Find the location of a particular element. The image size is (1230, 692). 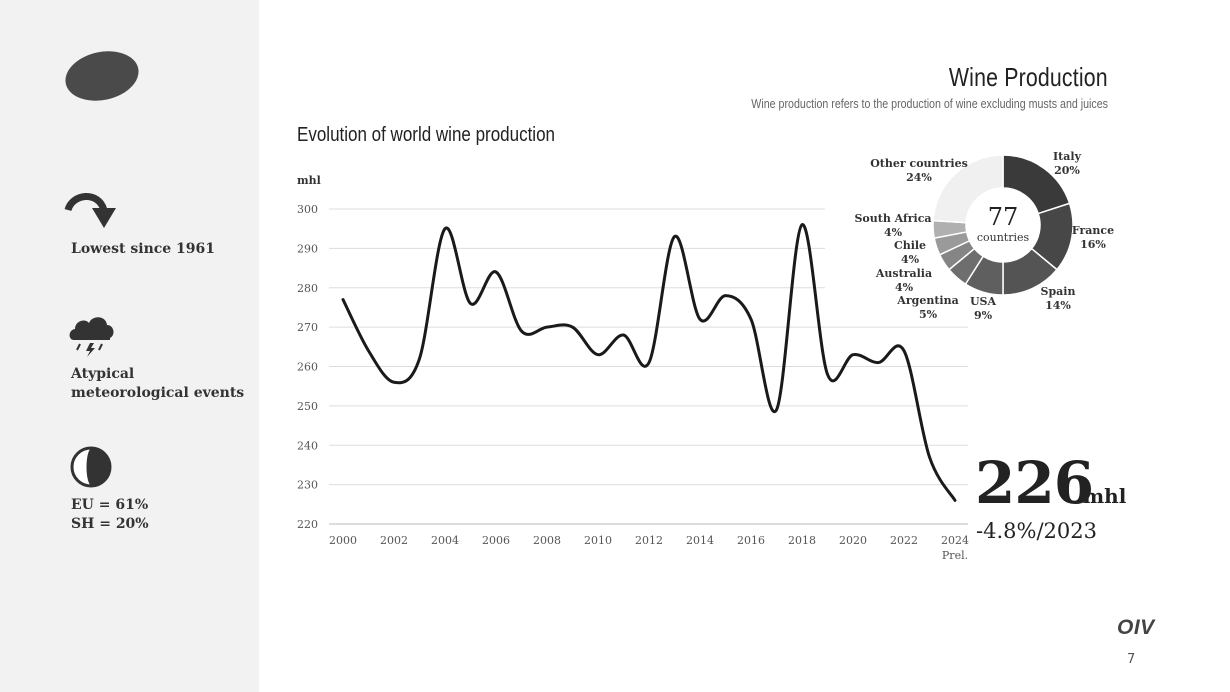

x-tick-label: 2016 is located at coordinates (751, 540).